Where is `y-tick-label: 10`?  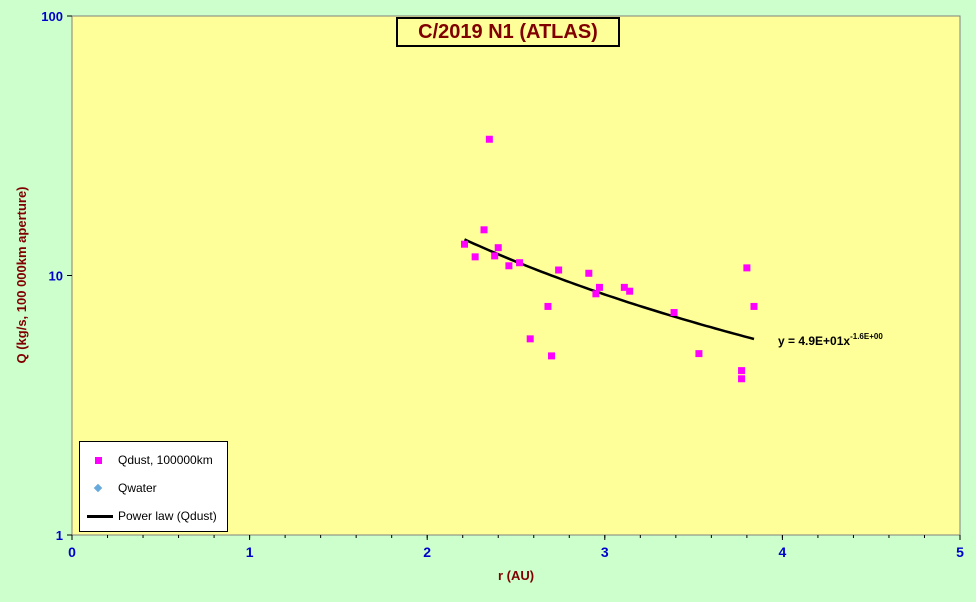 y-tick-label: 10 is located at coordinates (56, 276).